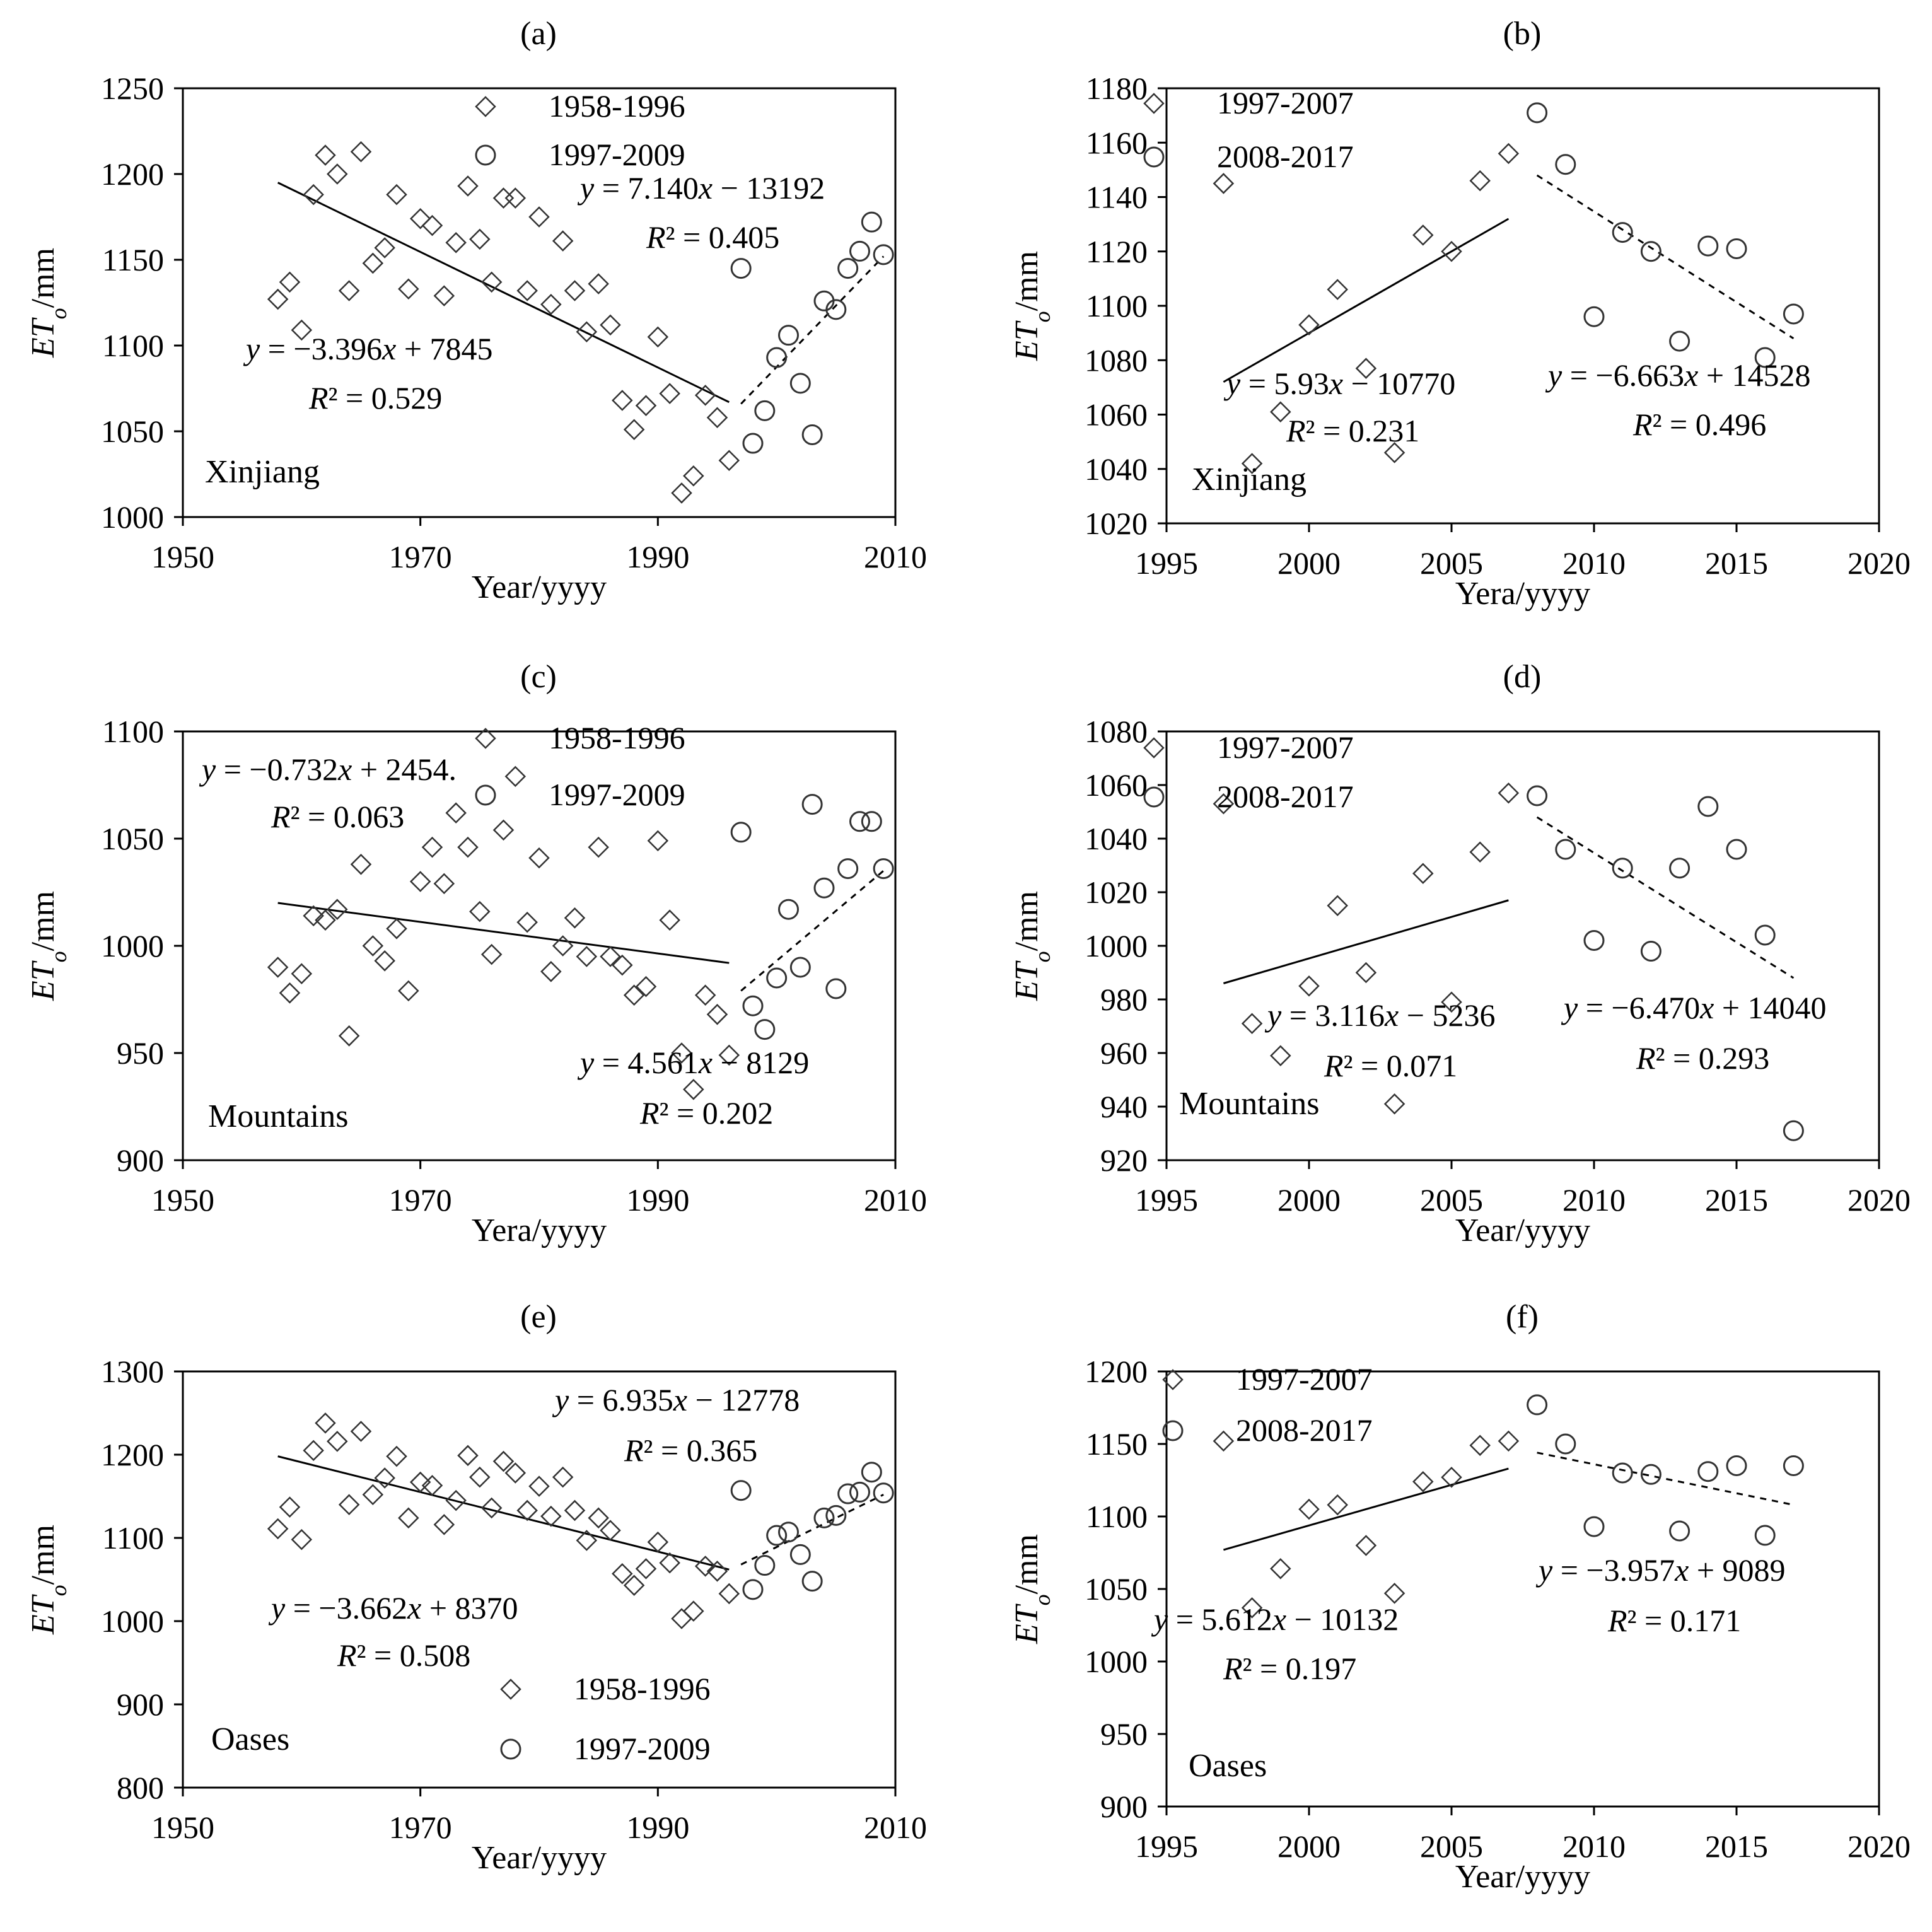  What do you see at coordinates (1116, 415) in the screenshot?
I see `y-tick-label: 1060` at bounding box center [1116, 415].